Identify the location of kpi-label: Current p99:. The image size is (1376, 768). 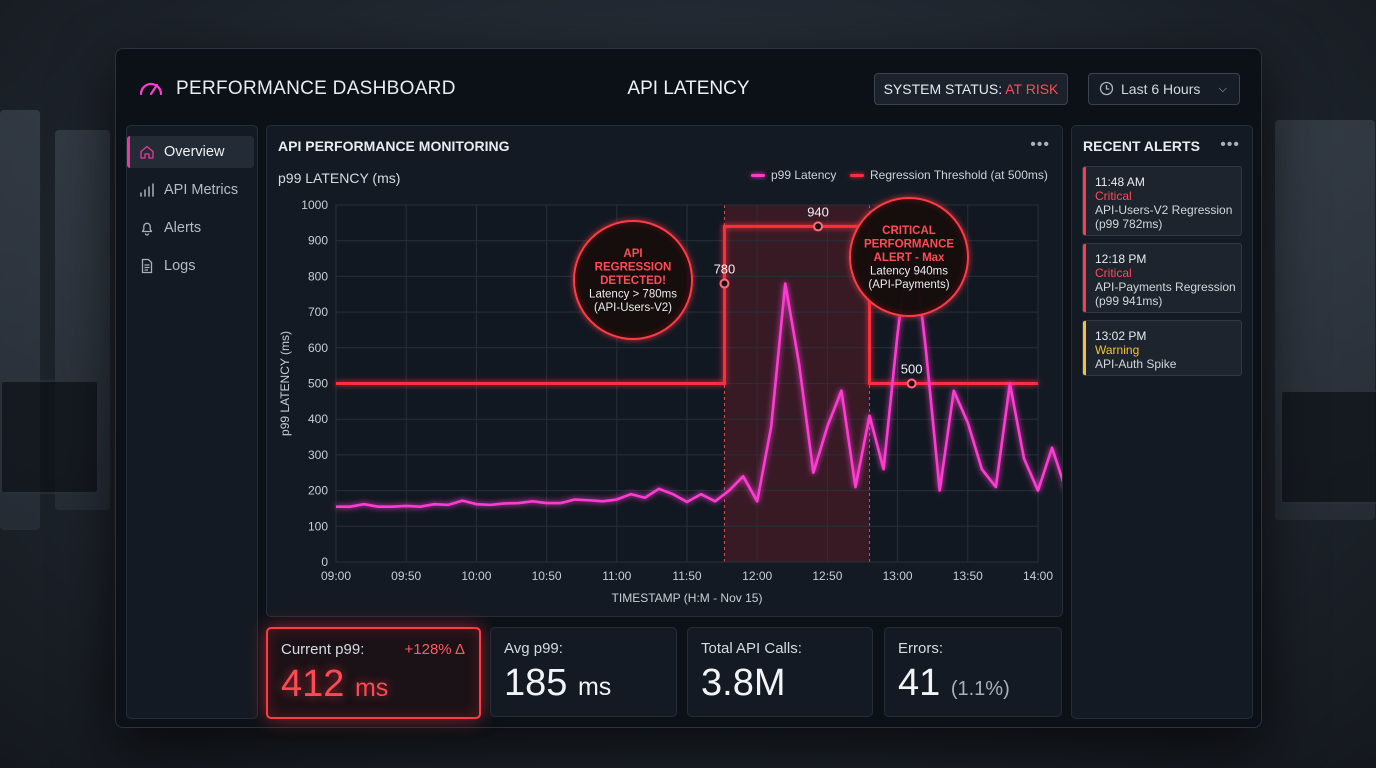
(323, 649).